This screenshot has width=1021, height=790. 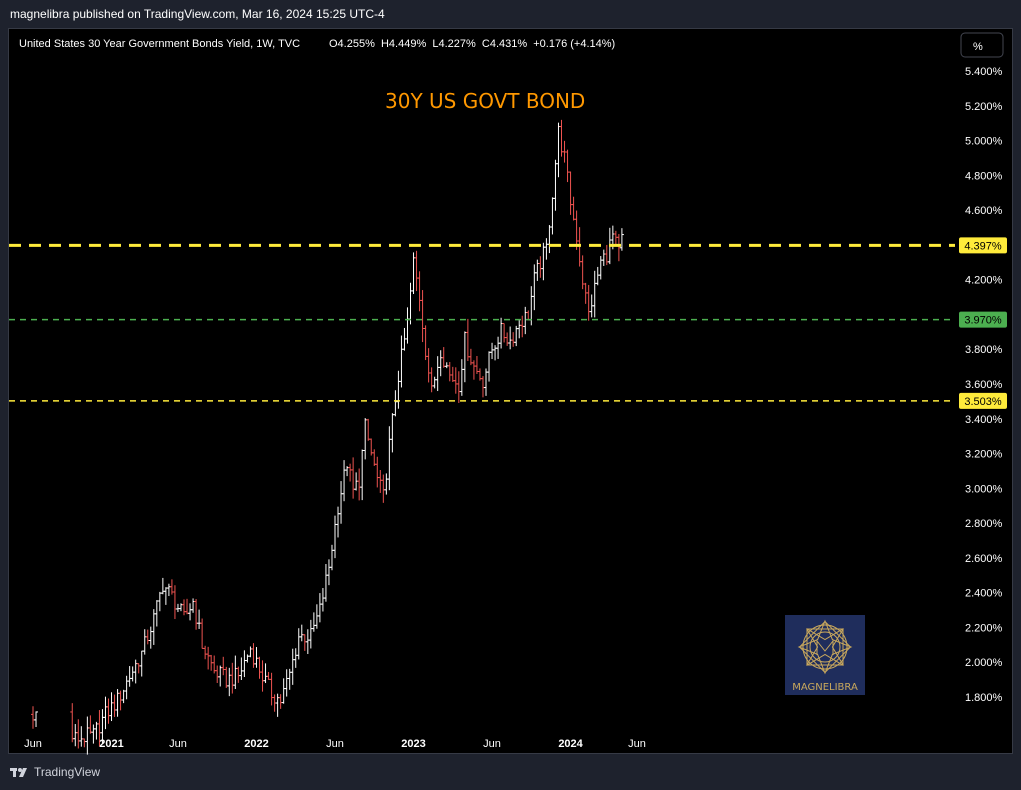 What do you see at coordinates (983, 402) in the screenshot?
I see `level-price-label: 3.503%` at bounding box center [983, 402].